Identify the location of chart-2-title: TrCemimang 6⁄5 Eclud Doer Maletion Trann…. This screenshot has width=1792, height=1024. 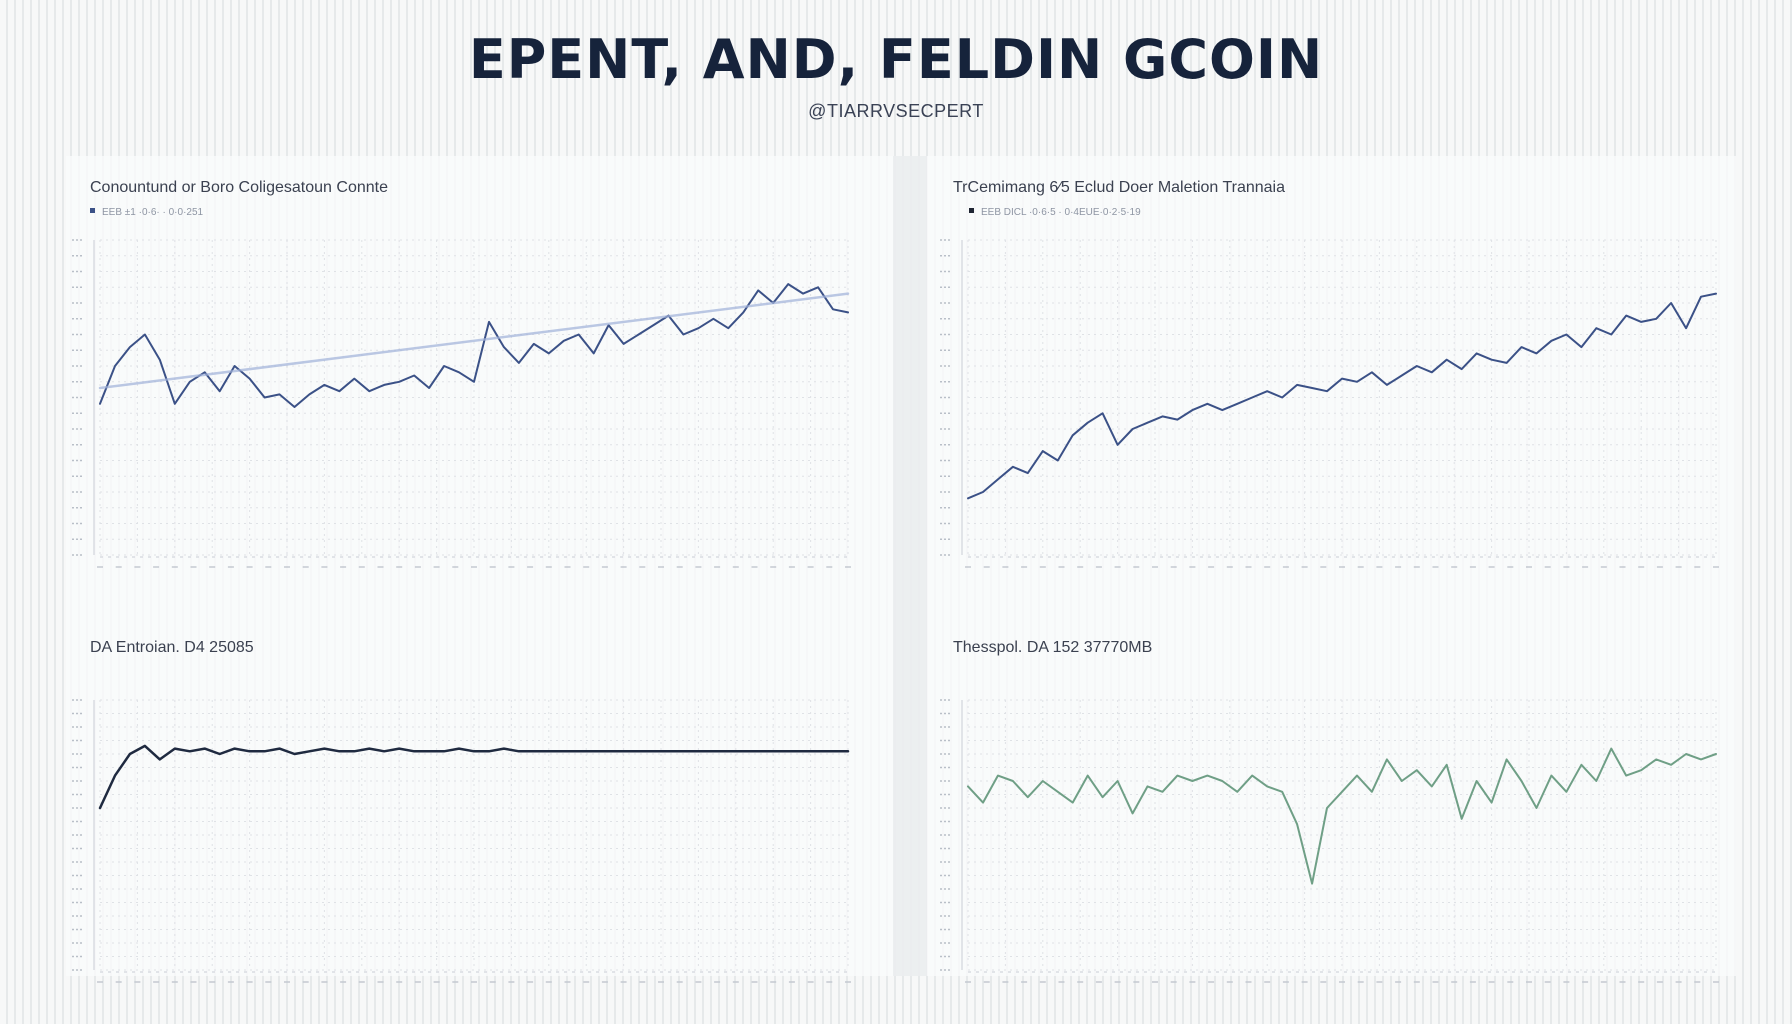
(1119, 187).